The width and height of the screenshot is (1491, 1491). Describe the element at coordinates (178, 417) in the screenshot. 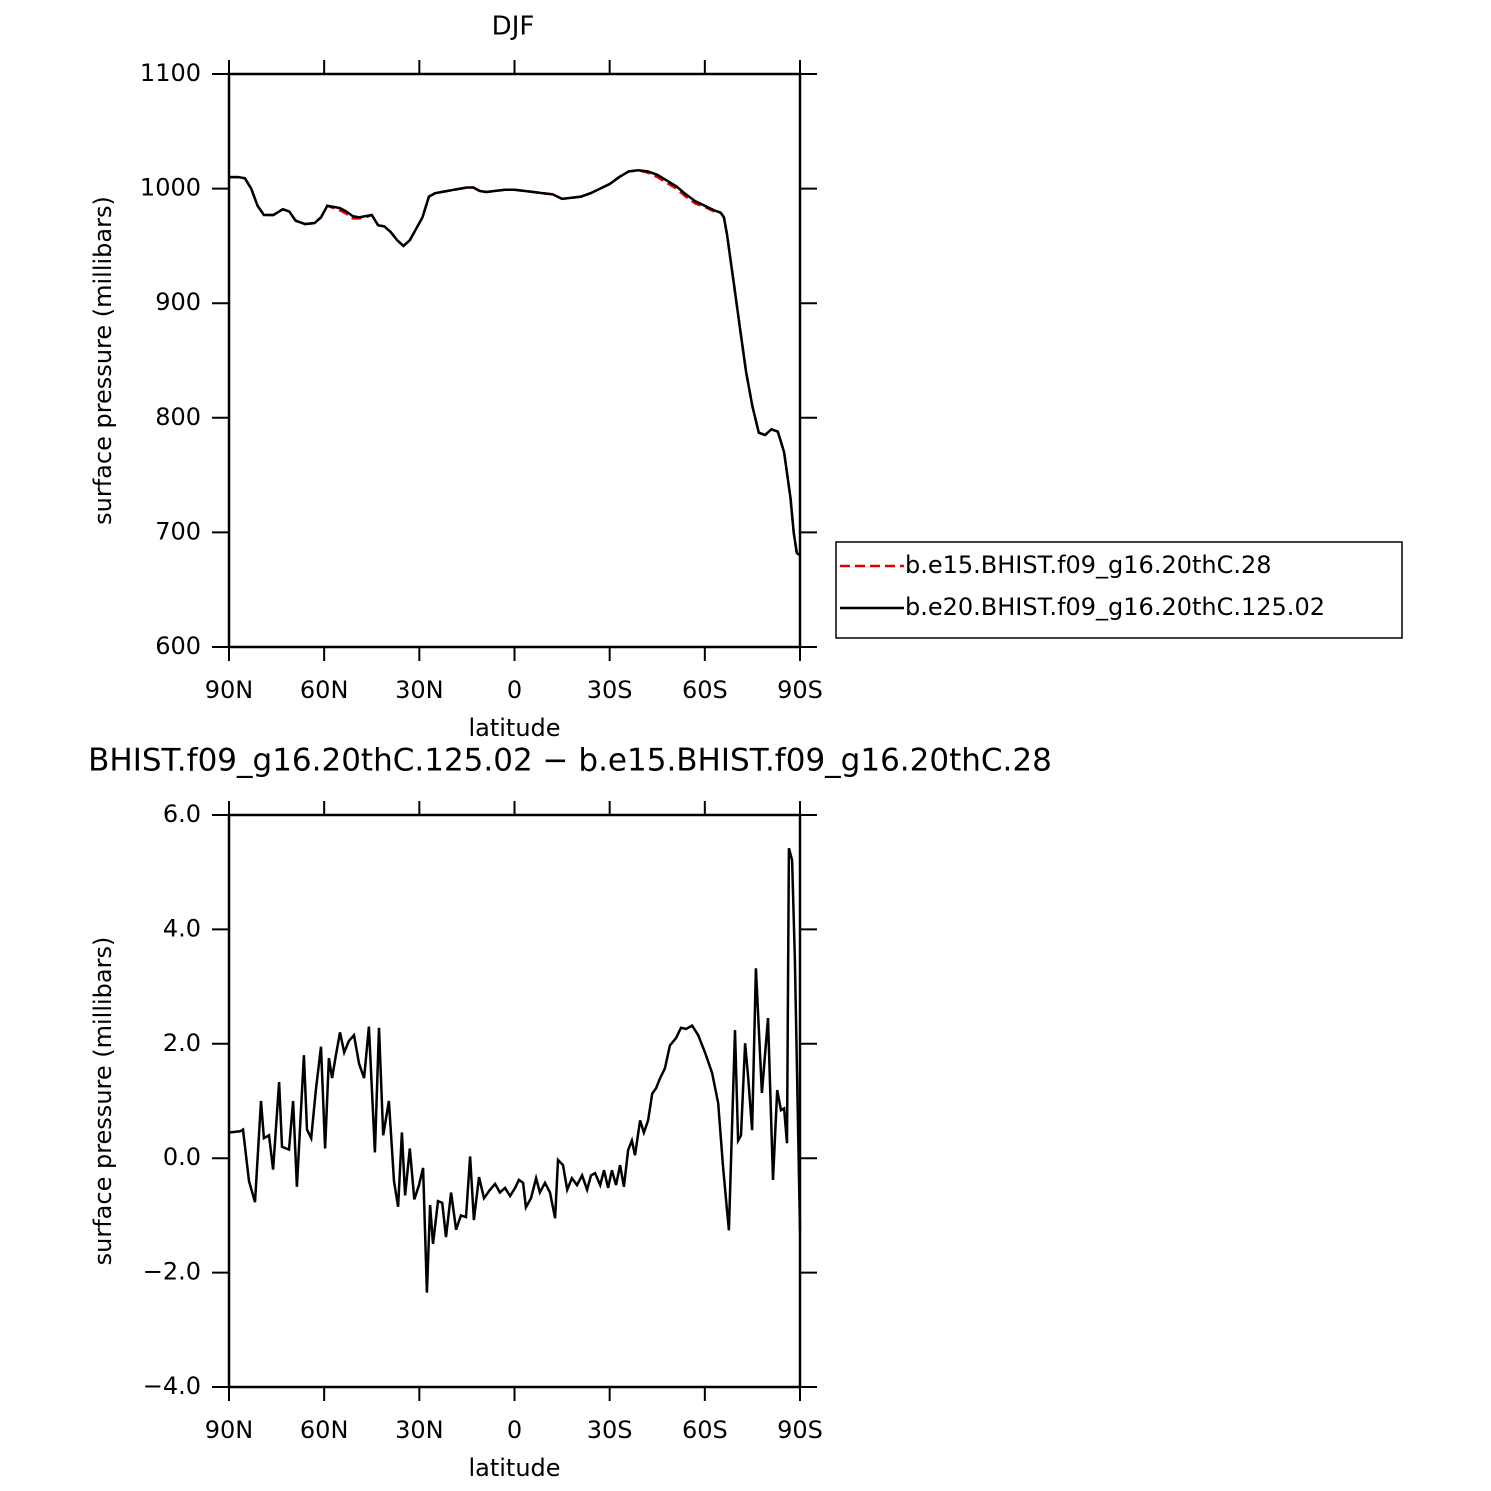

I see `y-tick-label: 800` at that location.